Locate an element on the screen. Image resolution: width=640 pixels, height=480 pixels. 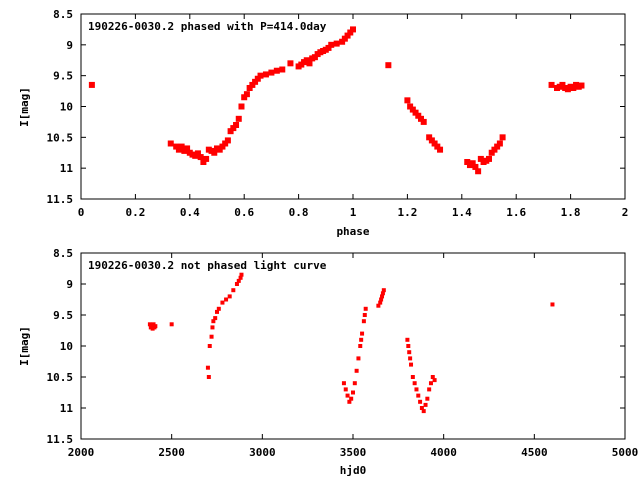
x-tick-label: 1.4 is located at coordinates (462, 212).